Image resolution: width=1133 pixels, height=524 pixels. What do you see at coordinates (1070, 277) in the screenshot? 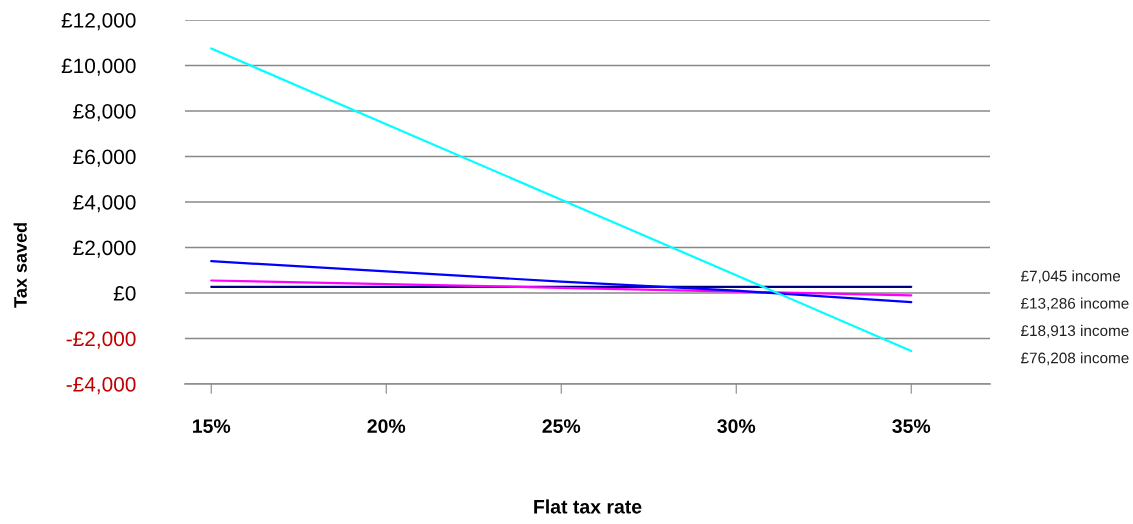
I see `text: £7,045 income` at bounding box center [1070, 277].